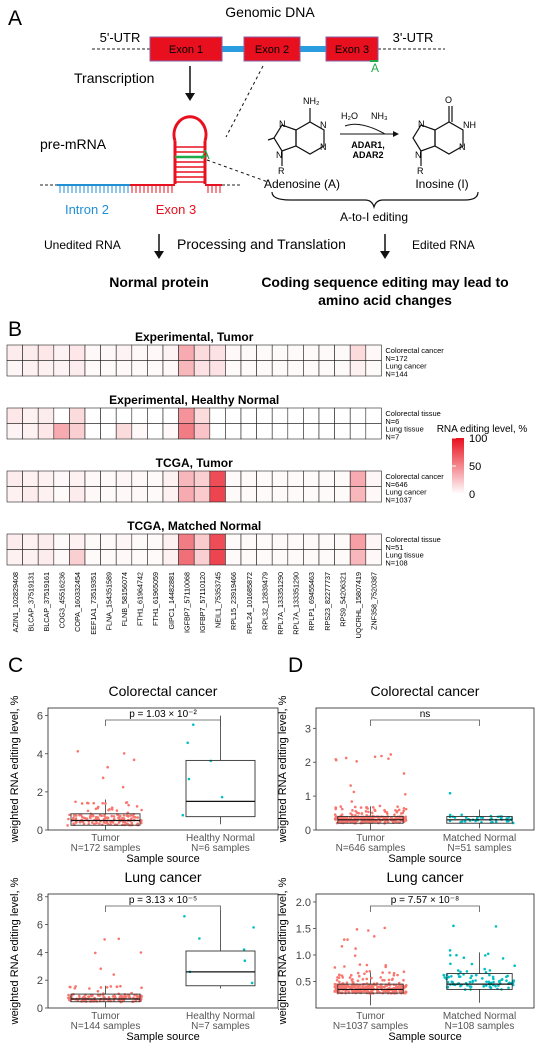 This screenshot has width=550, height=1048. What do you see at coordinates (425, 714) in the screenshot?
I see `significance-label: ns` at bounding box center [425, 714].